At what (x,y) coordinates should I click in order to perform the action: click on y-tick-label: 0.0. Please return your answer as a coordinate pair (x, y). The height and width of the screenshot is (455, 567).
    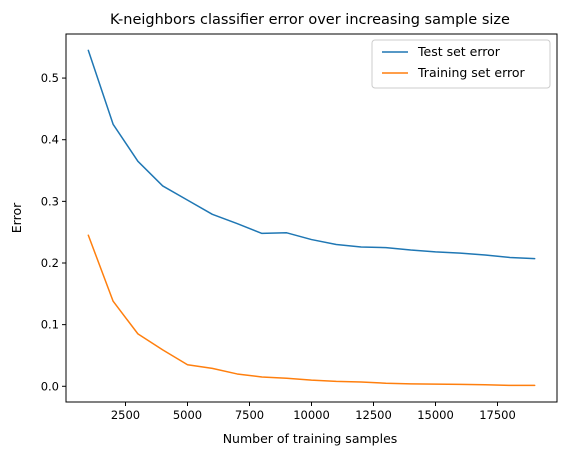
    Looking at the image, I should click on (50, 386).